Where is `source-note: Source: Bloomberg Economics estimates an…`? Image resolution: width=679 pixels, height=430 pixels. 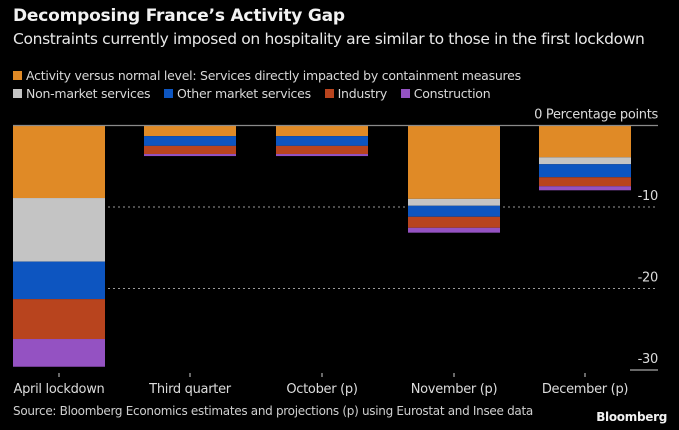 source-note: Source: Bloomberg Economics estimates an… is located at coordinates (273, 411).